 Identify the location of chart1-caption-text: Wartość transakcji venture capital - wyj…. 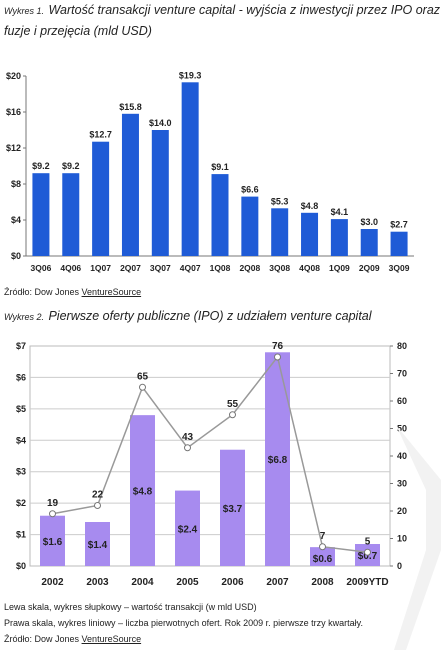
(222, 20).